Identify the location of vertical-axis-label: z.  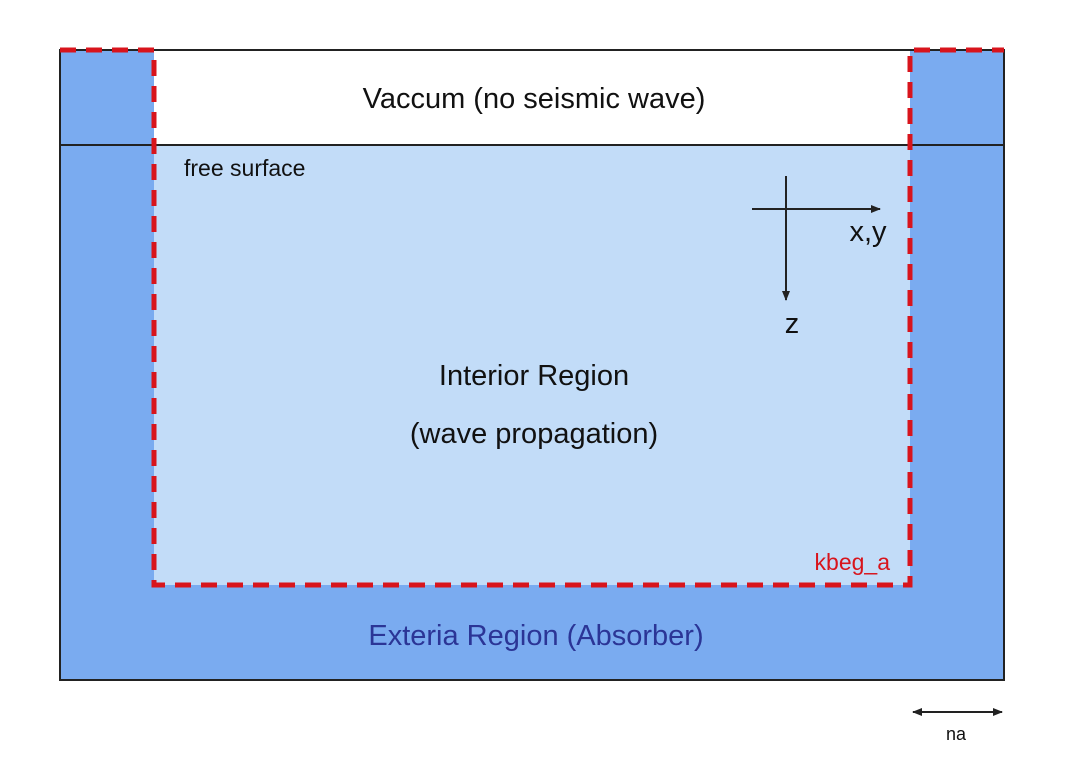
(792, 324).